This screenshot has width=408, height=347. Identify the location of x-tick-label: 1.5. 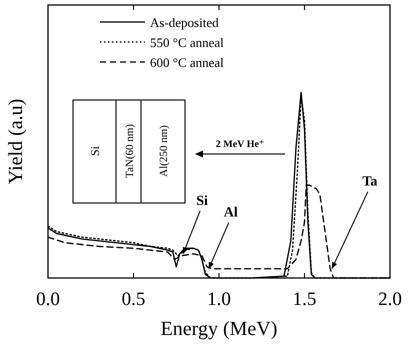
(304, 299).